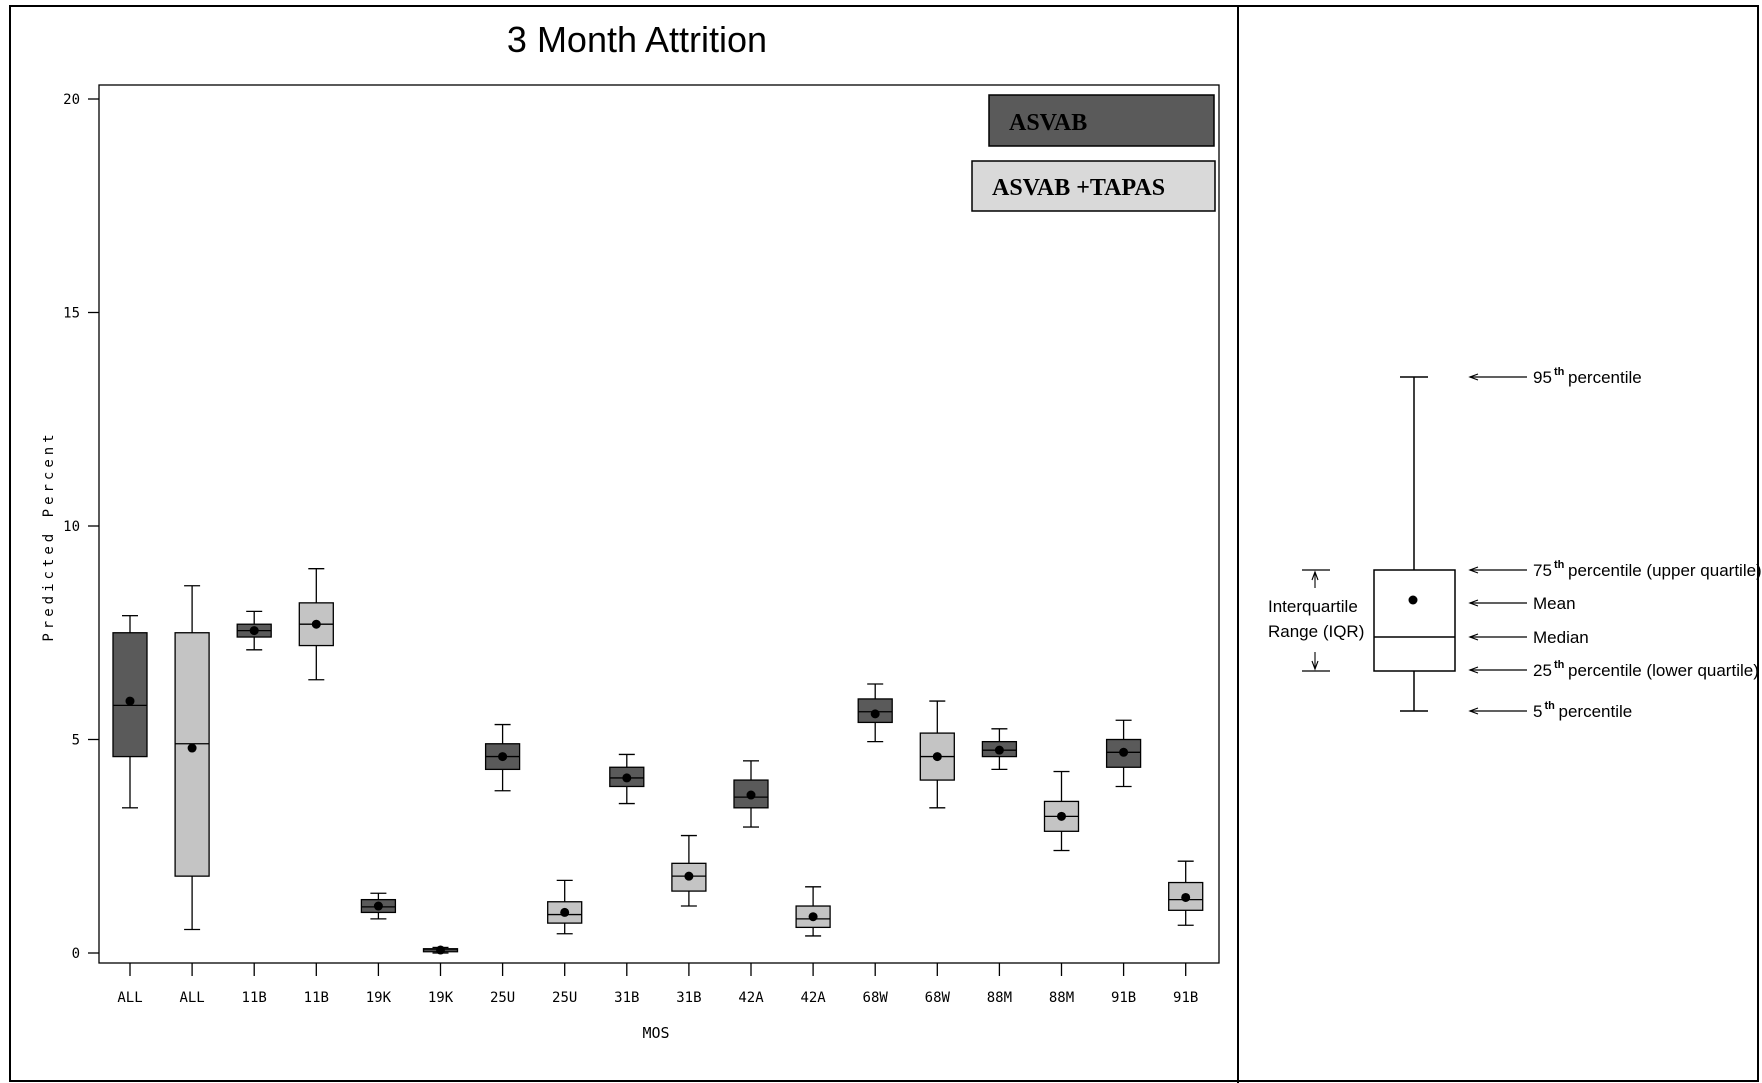  I want to click on key-label-number: 25, so click(1542, 670).